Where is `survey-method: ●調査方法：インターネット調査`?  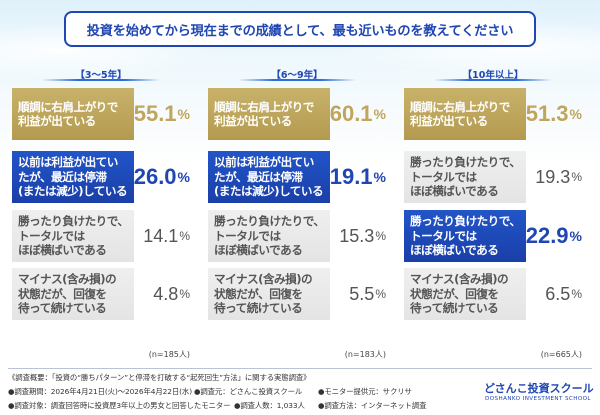 survey-method: ●調査方法：インターネット調査 is located at coordinates (372, 405).